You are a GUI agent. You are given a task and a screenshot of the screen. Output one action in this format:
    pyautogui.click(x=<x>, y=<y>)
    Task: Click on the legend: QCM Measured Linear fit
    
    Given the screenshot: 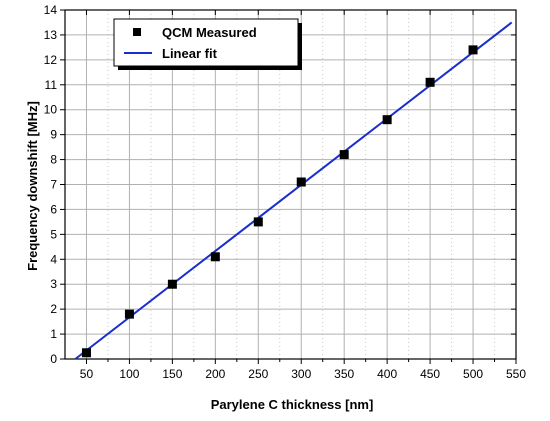 What is the action you would take?
    pyautogui.click(x=207, y=44)
    